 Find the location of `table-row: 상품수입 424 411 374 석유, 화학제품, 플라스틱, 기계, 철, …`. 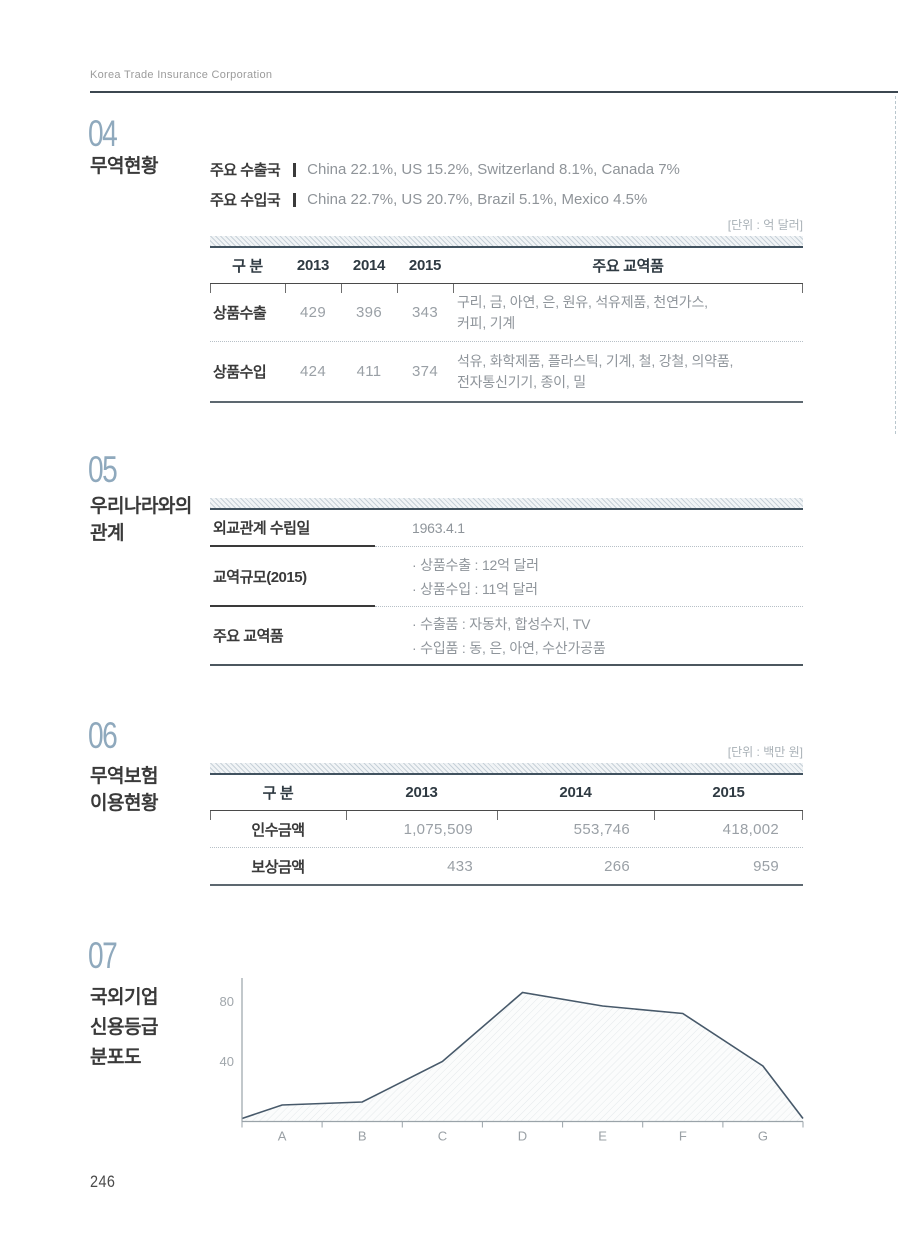

table-row: 상품수입 424 411 374 석유, 화학제품, 플라스틱, 기계, 철, … is located at coordinates (506, 372).